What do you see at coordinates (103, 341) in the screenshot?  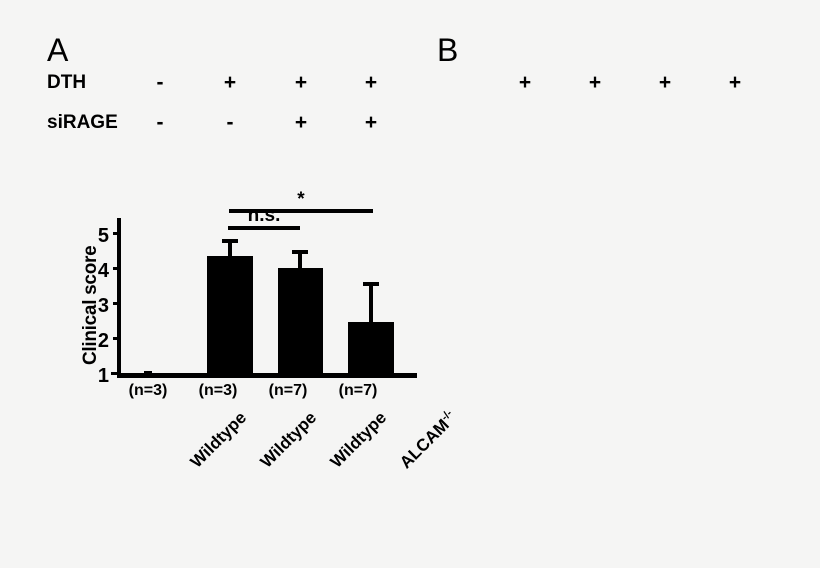 I see `panel-a-y-tick-label: 2` at bounding box center [103, 341].